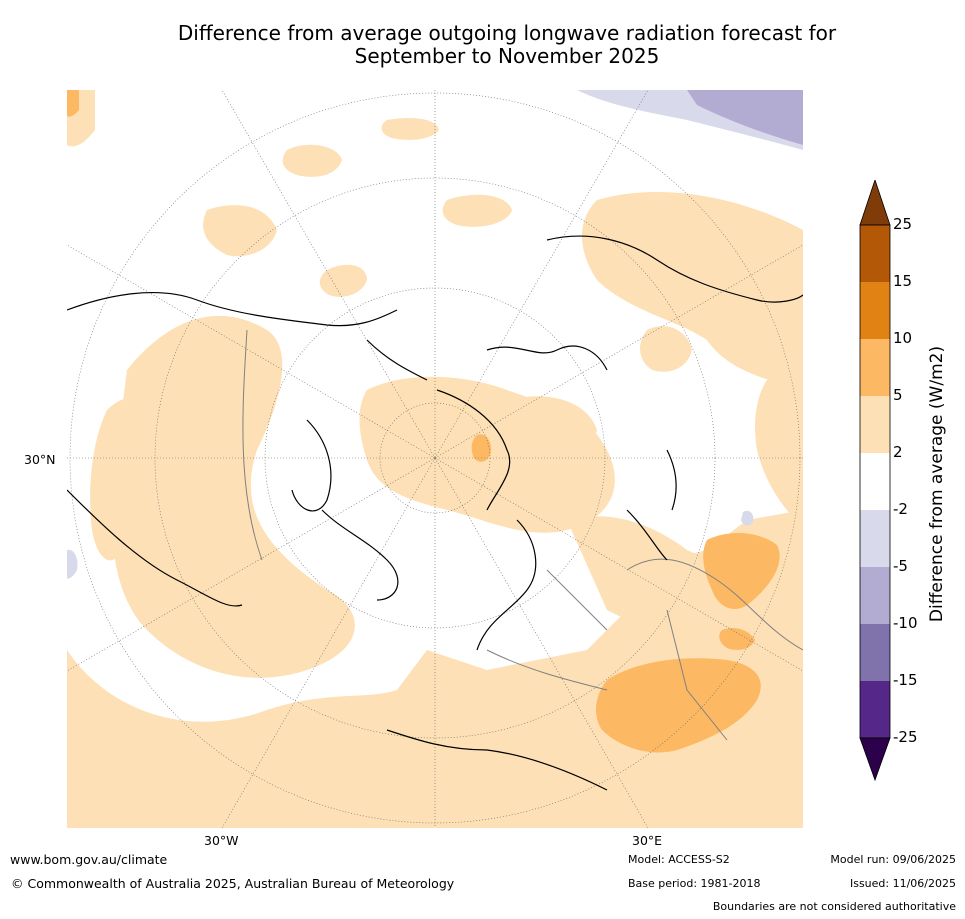  What do you see at coordinates (900, 566) in the screenshot?
I see `colorbar-level-label: -5` at bounding box center [900, 566].